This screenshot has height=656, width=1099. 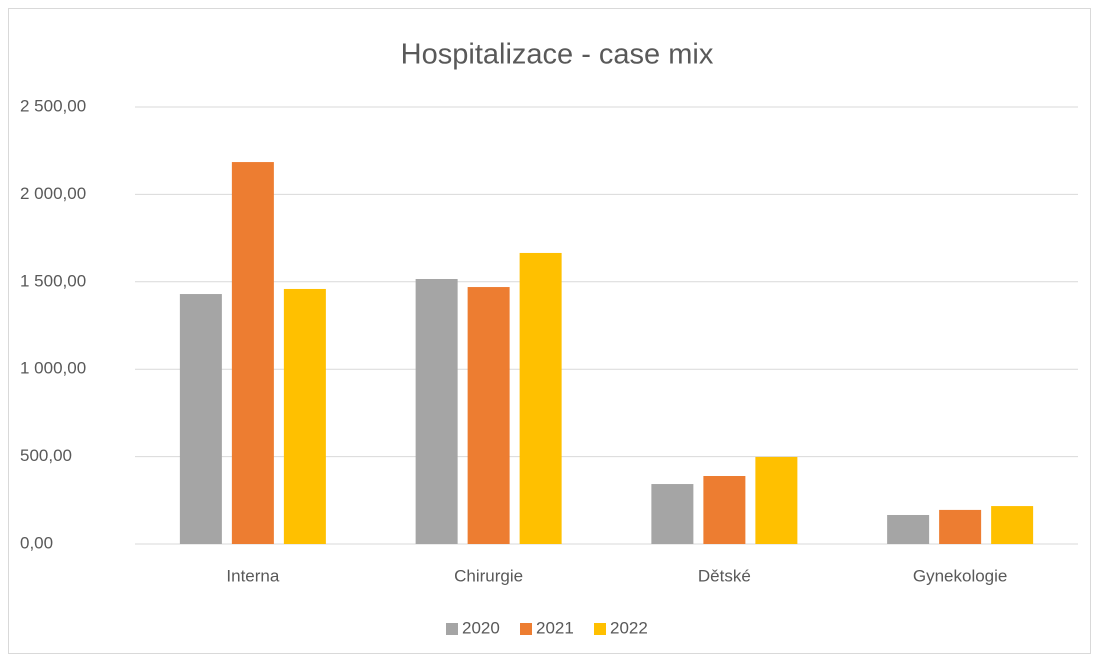 I want to click on x-tick-label: Gynekologie, so click(x=960, y=575).